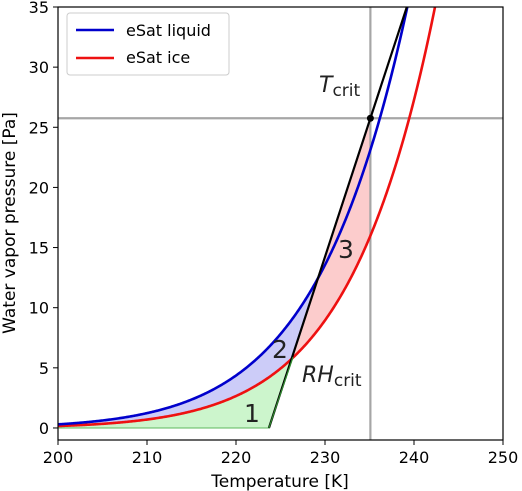  I want to click on x-tick-label: 210, so click(147, 457).